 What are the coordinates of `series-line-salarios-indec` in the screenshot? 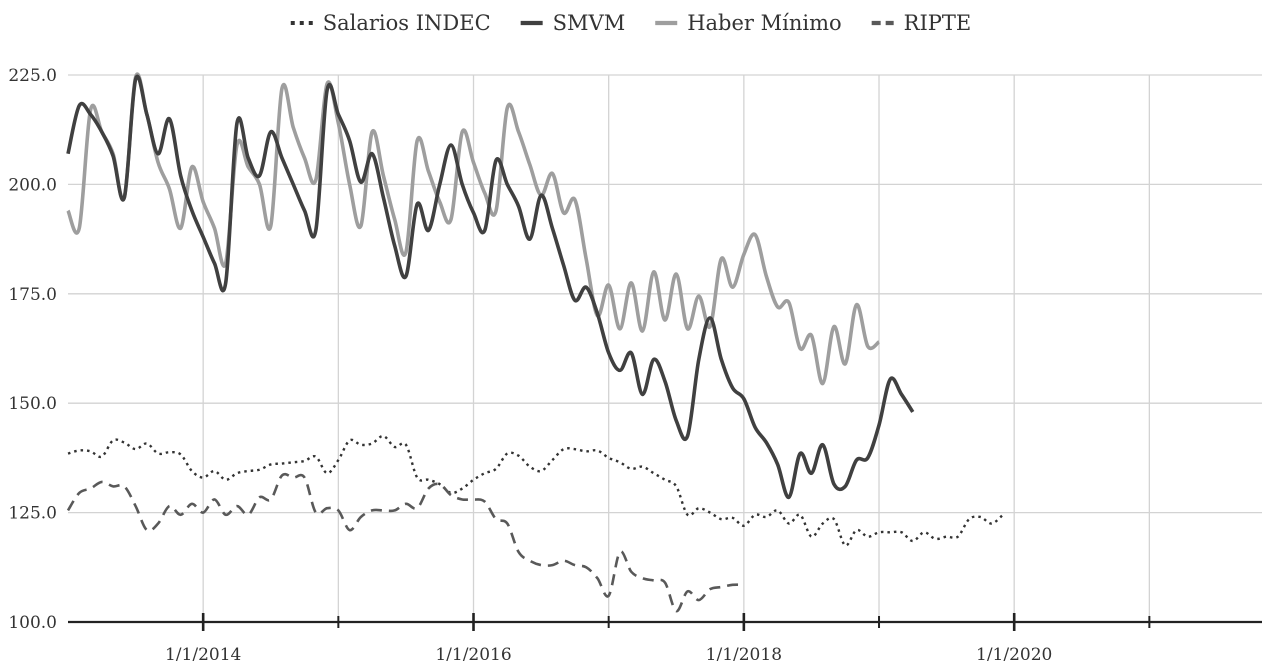 It's located at (535, 490).